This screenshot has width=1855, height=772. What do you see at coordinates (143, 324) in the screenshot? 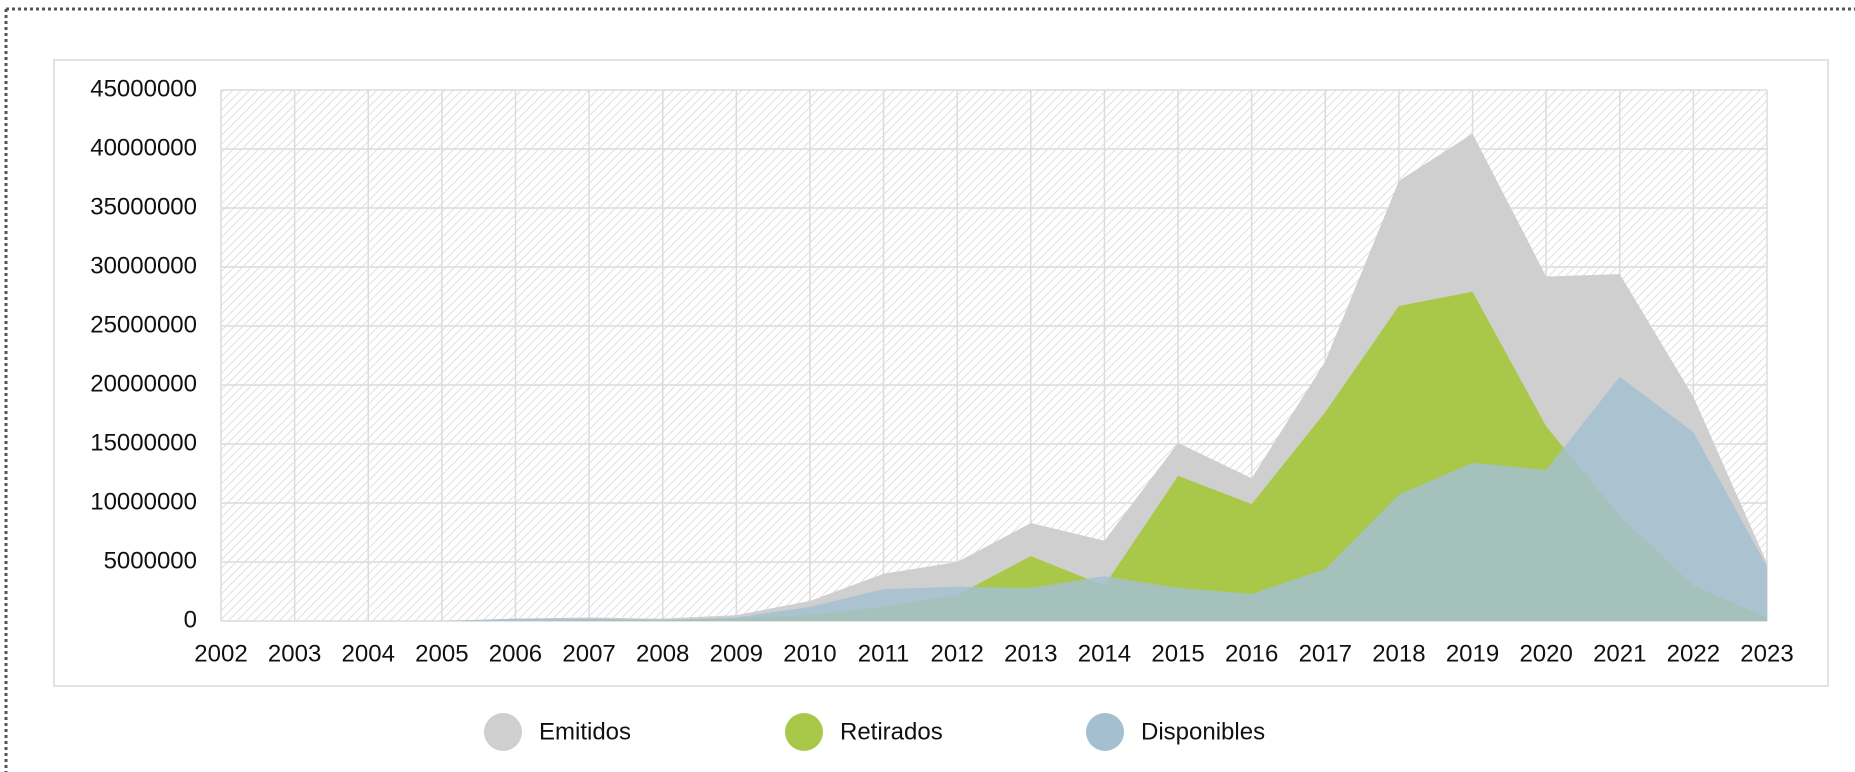
I see `y-tick-label: 25000000` at bounding box center [143, 324].